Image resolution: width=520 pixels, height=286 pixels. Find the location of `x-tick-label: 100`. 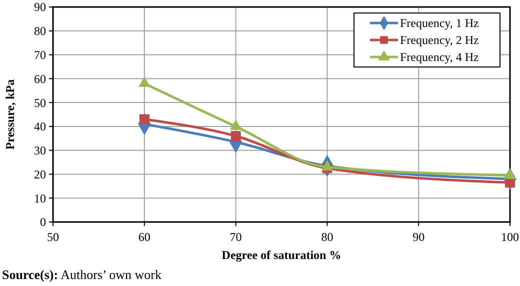

x-tick-label: 100 is located at coordinates (510, 237).